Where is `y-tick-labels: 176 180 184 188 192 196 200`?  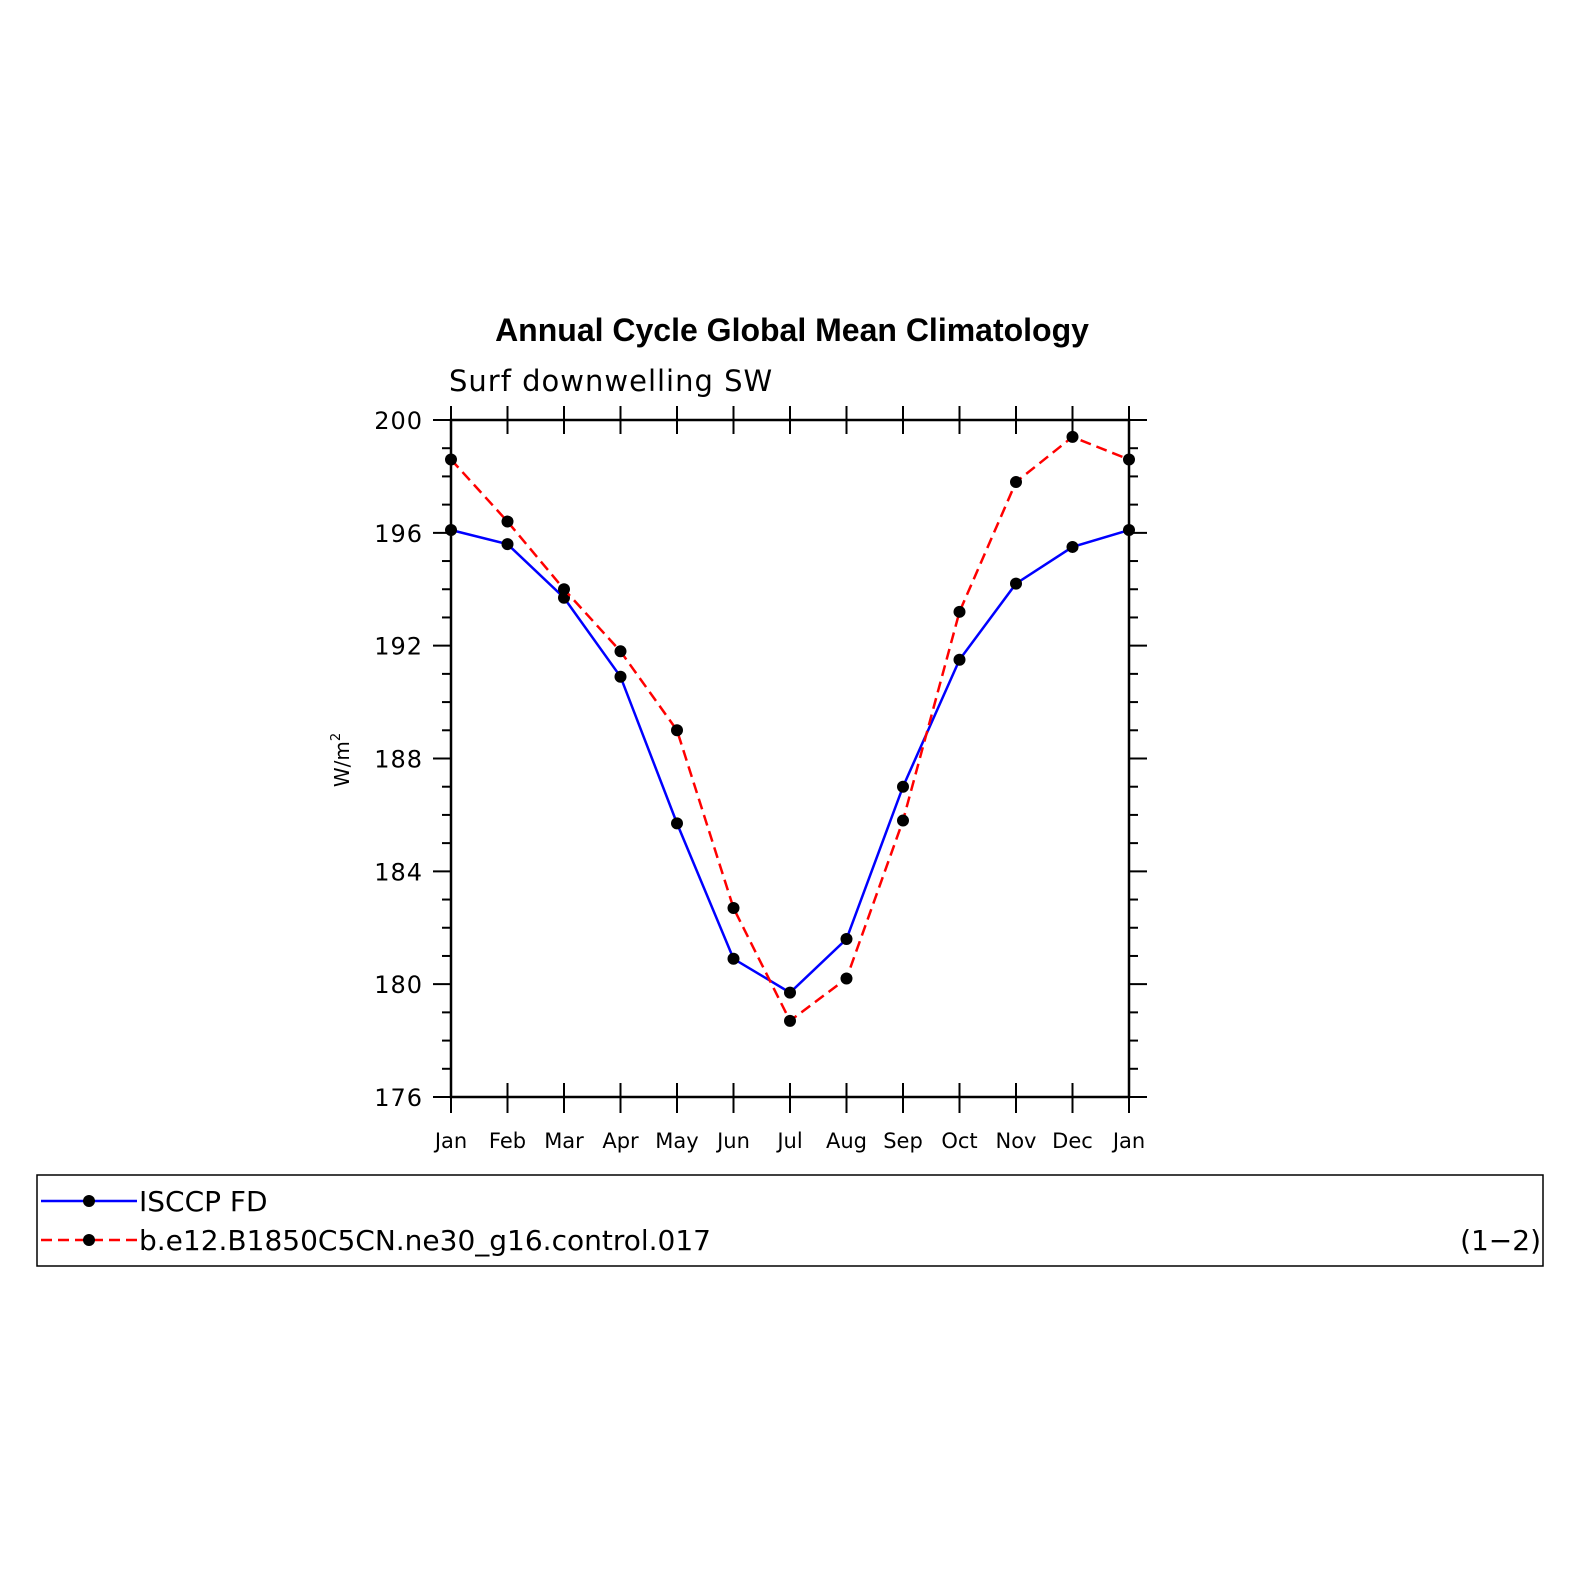 y-tick-labels: 176 180 184 188 192 196 200 is located at coordinates (398, 759).